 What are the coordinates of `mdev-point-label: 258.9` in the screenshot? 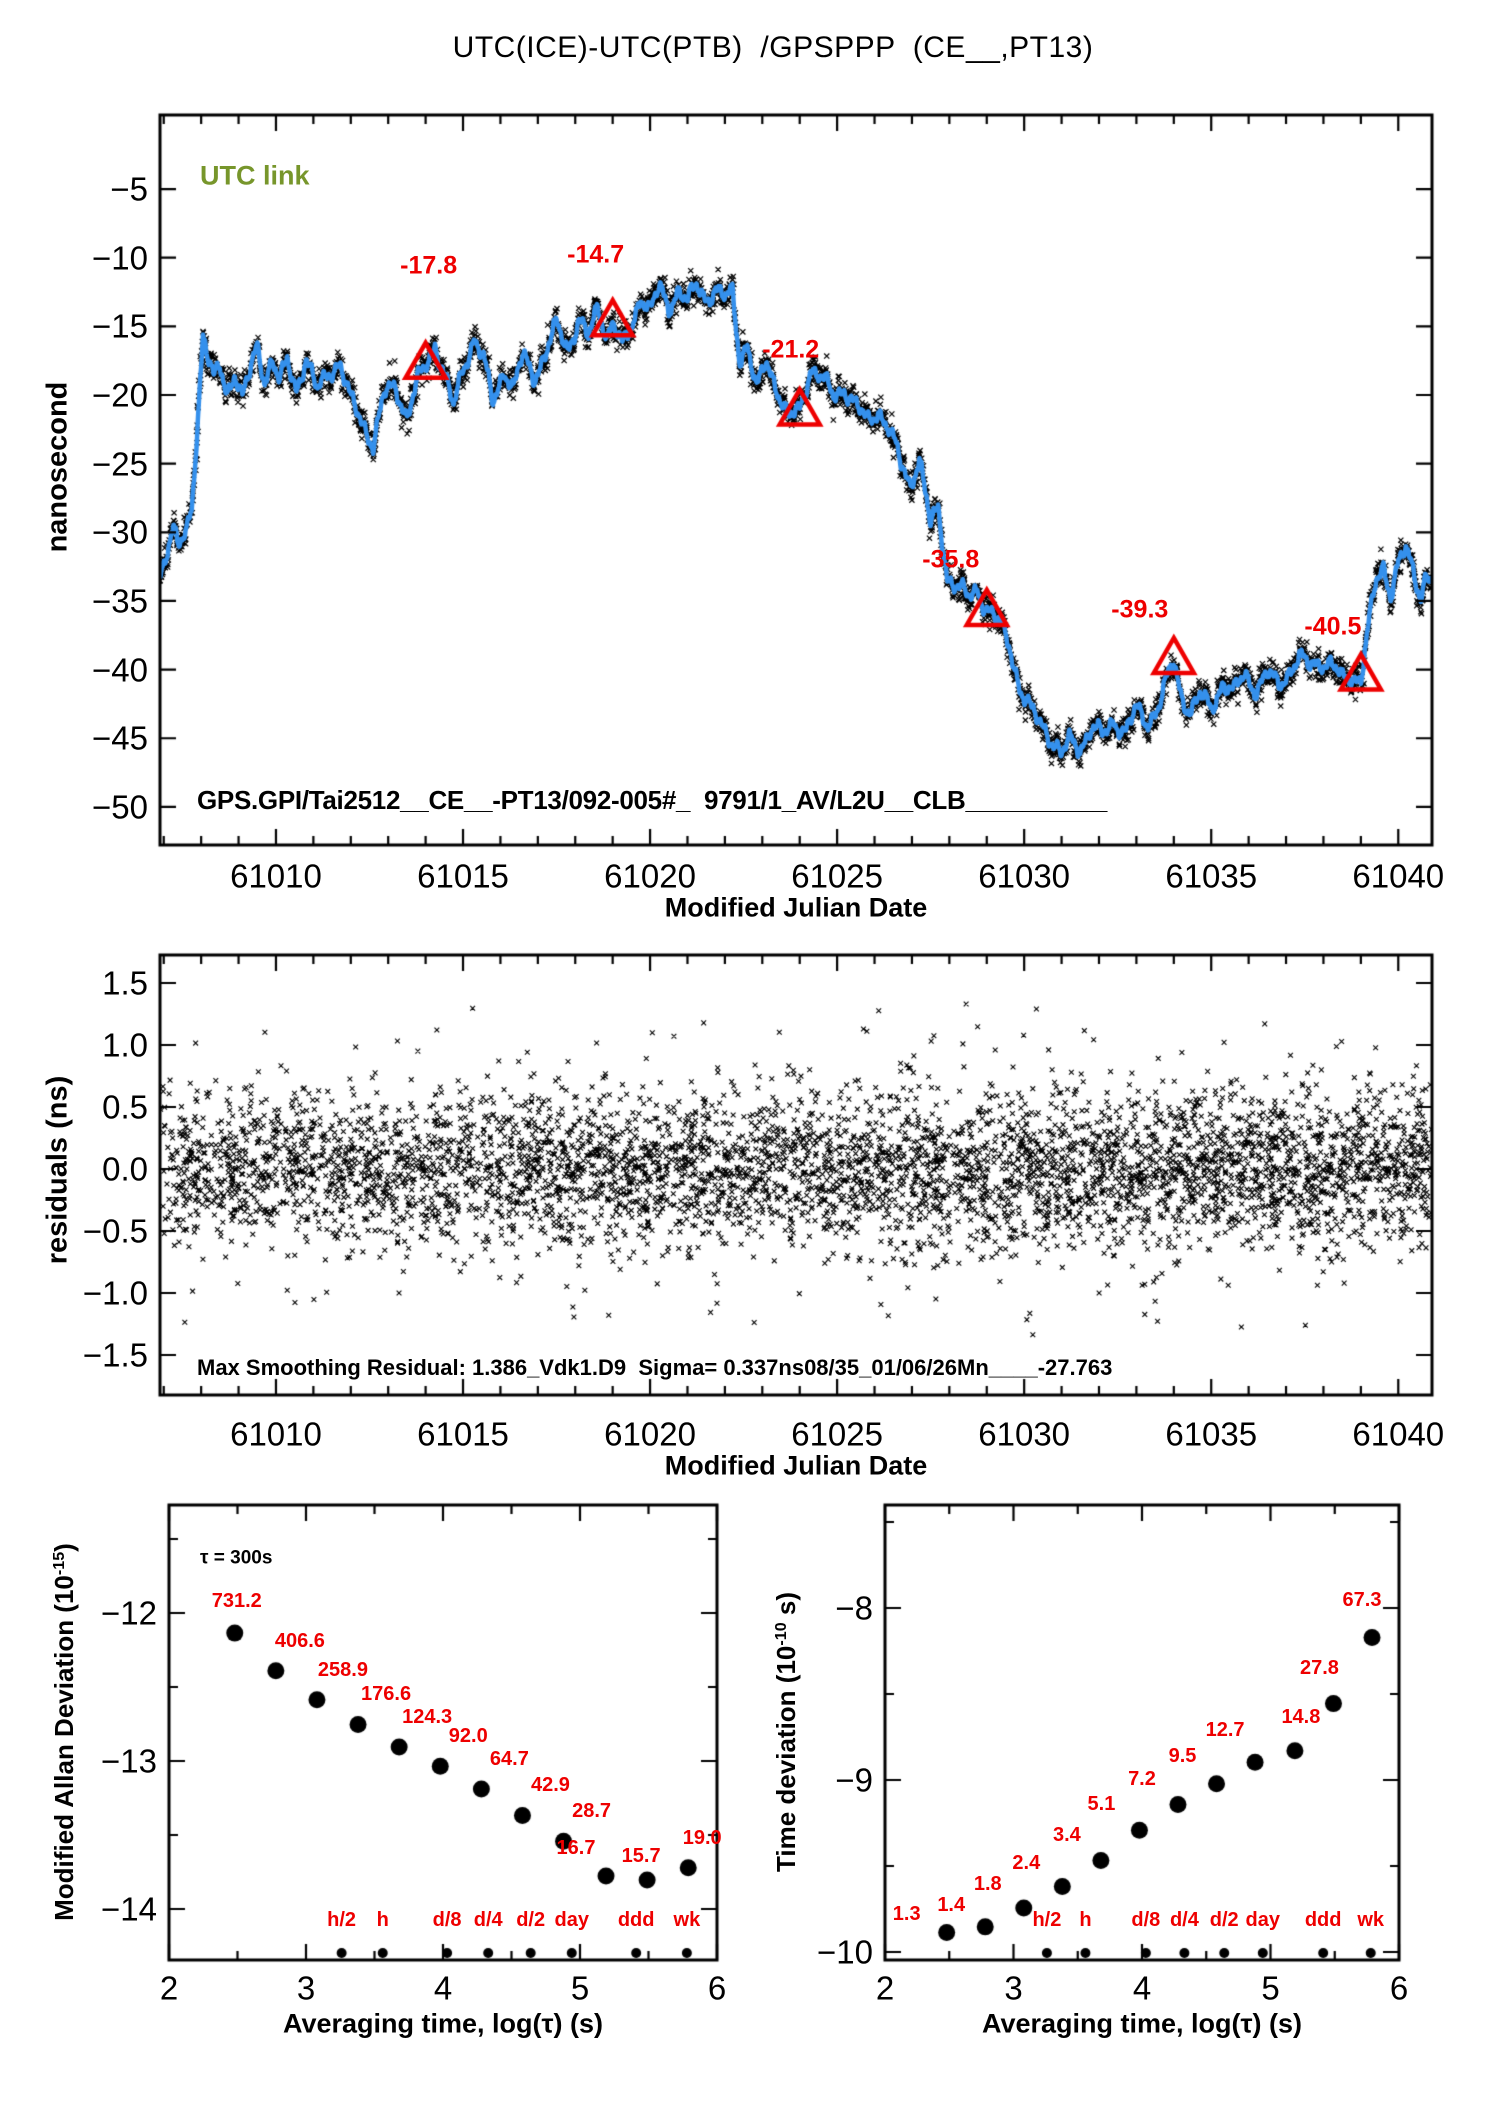 It's located at (342, 1669).